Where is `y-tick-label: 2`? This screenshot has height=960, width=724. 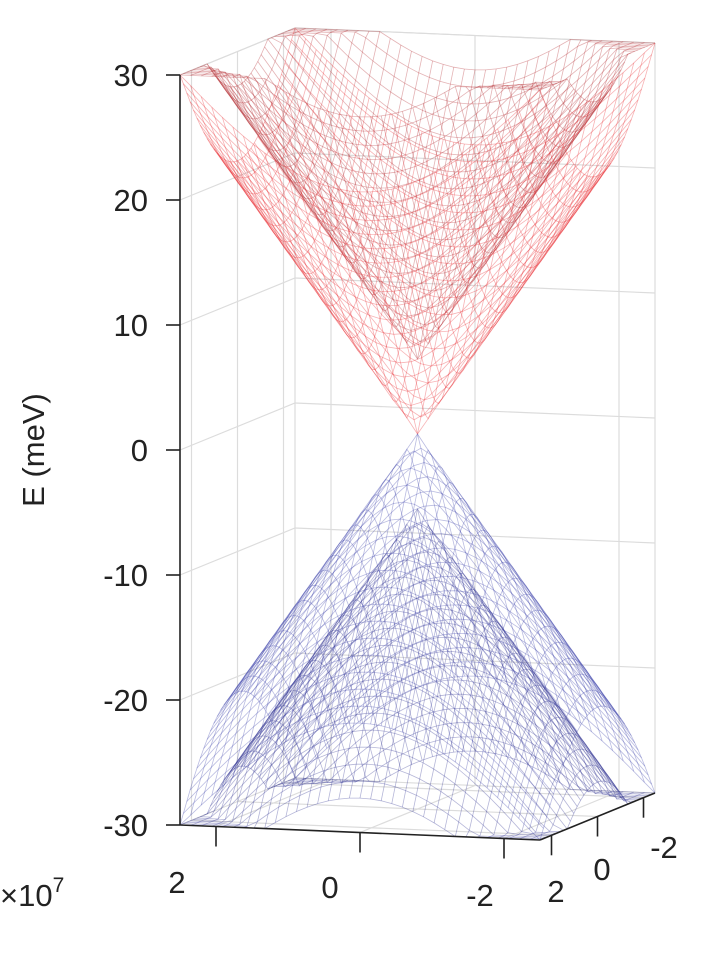 y-tick-label: 2 is located at coordinates (555, 891).